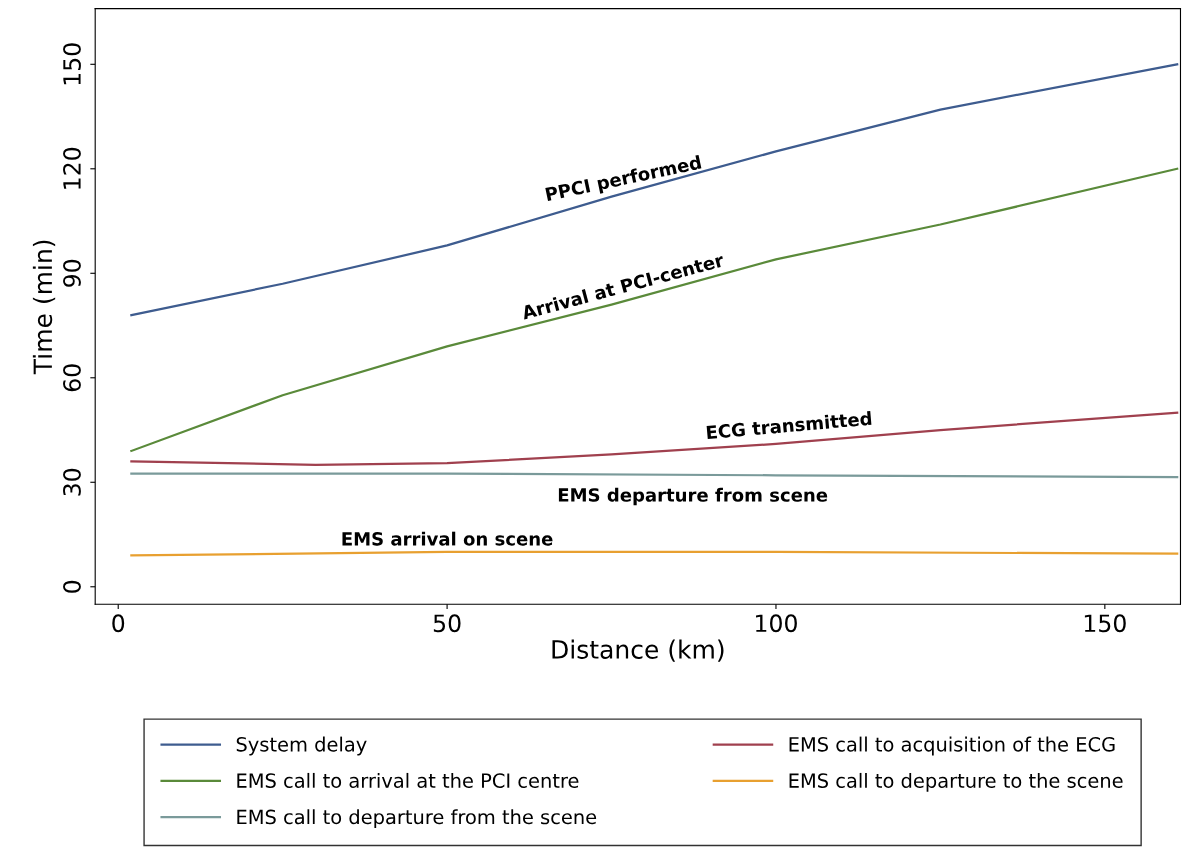 Image resolution: width=1190 pixels, height=857 pixels. What do you see at coordinates (44, 307) in the screenshot?
I see `y-axis-title: Time (min)` at bounding box center [44, 307].